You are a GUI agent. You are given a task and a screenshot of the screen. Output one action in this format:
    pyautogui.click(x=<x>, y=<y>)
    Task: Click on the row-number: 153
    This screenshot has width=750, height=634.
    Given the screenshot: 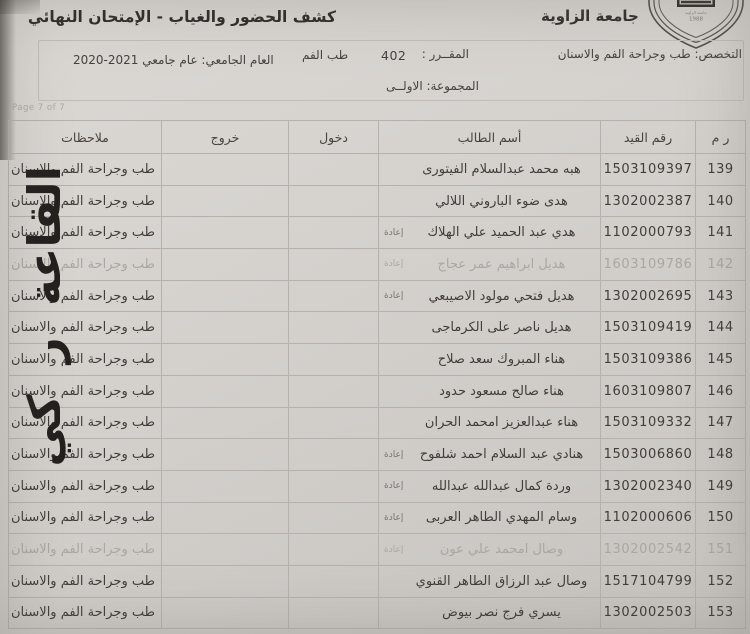 What is the action you would take?
    pyautogui.click(x=720, y=613)
    